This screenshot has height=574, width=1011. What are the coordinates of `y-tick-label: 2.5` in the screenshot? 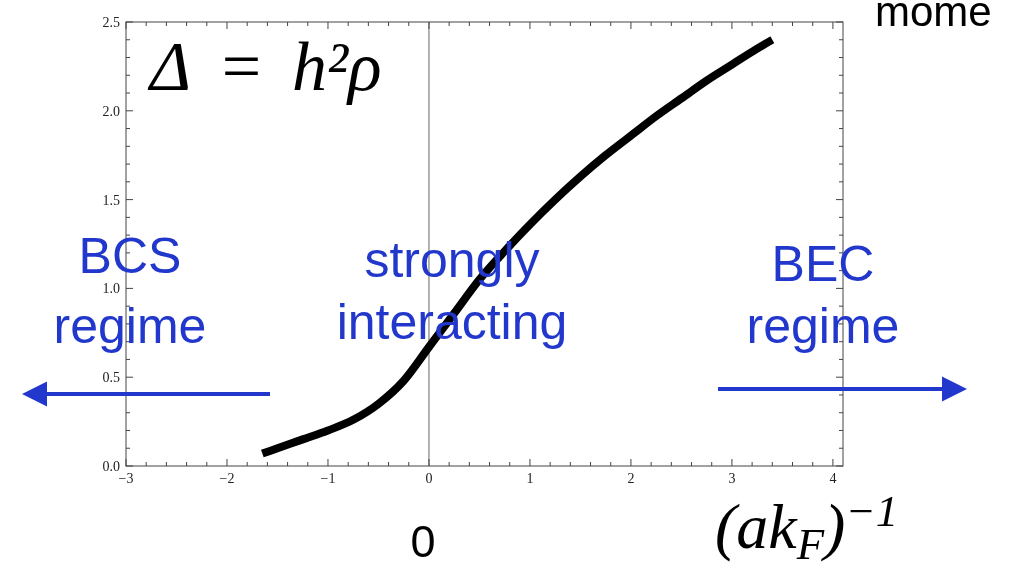 It's located at (111, 22).